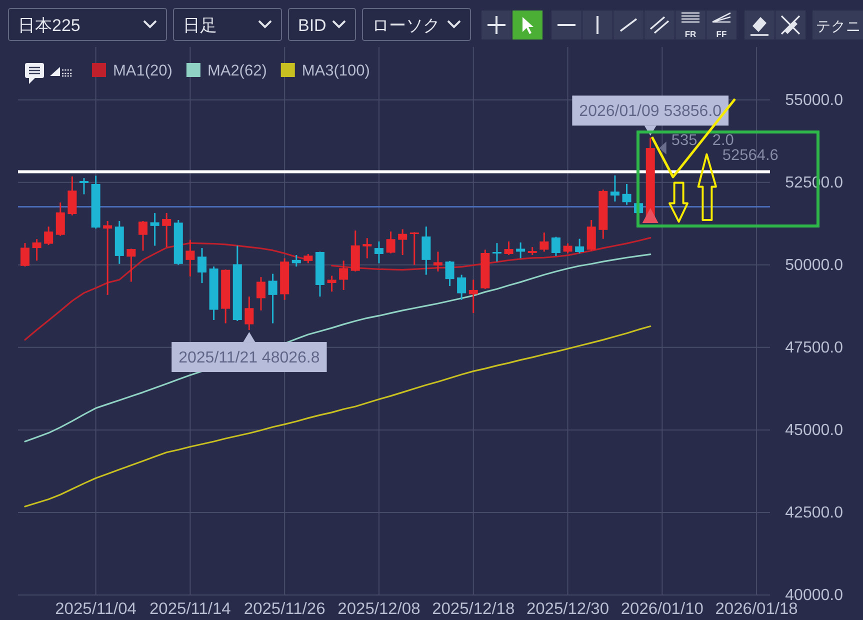 This screenshot has height=620, width=863. I want to click on dropdown: BID, so click(322, 24).